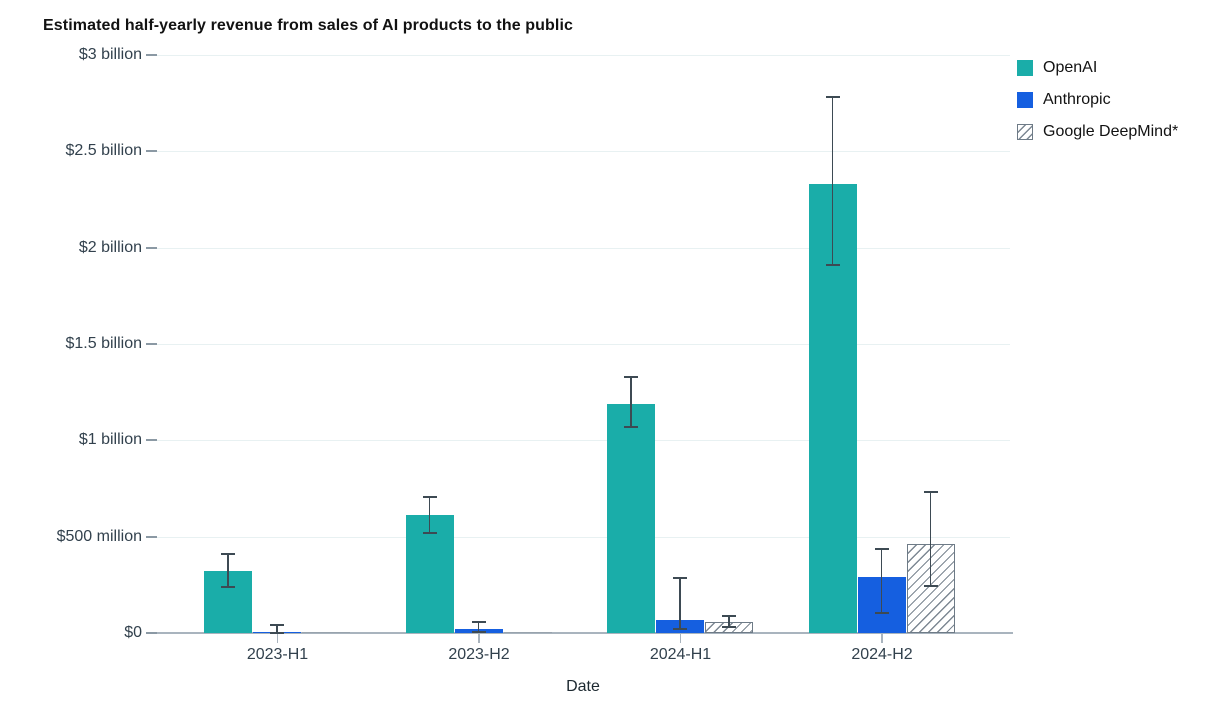  What do you see at coordinates (110, 54) in the screenshot?
I see `y-axis-tick-label: $3 billion` at bounding box center [110, 54].